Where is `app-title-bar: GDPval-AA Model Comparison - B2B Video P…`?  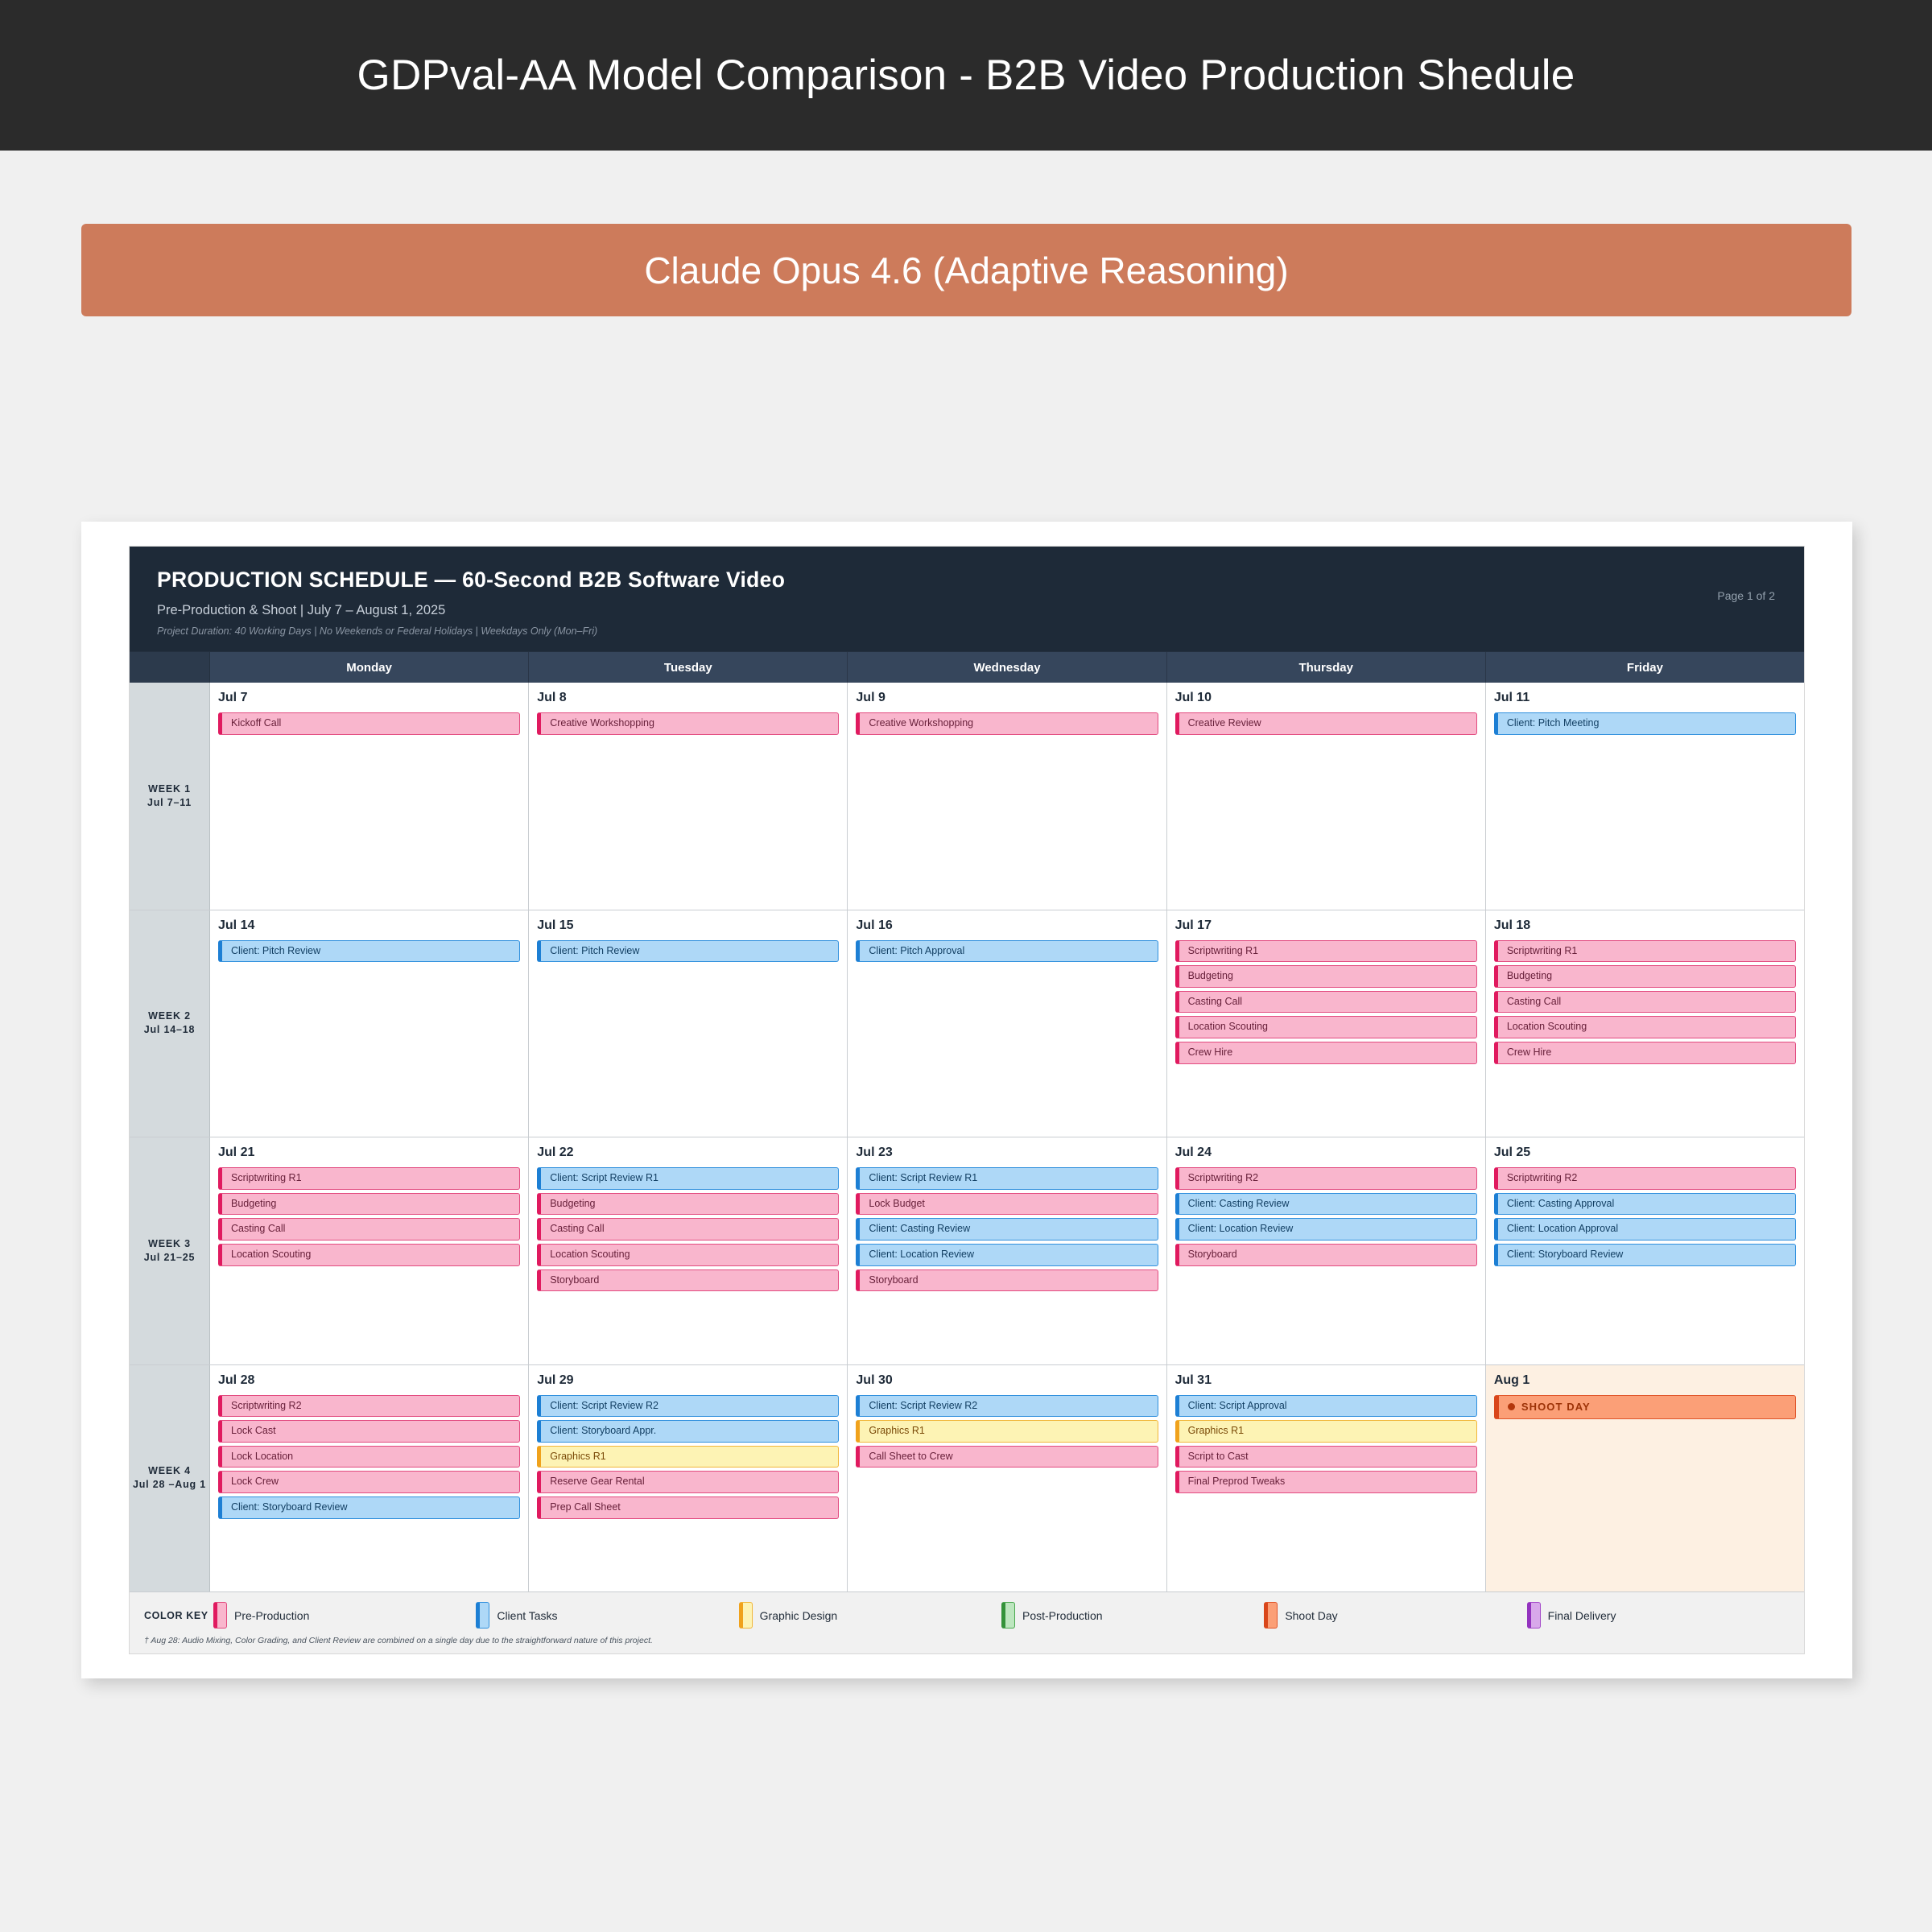 app-title-bar: GDPval-AA Model Comparison - B2B Video P… is located at coordinates (966, 75).